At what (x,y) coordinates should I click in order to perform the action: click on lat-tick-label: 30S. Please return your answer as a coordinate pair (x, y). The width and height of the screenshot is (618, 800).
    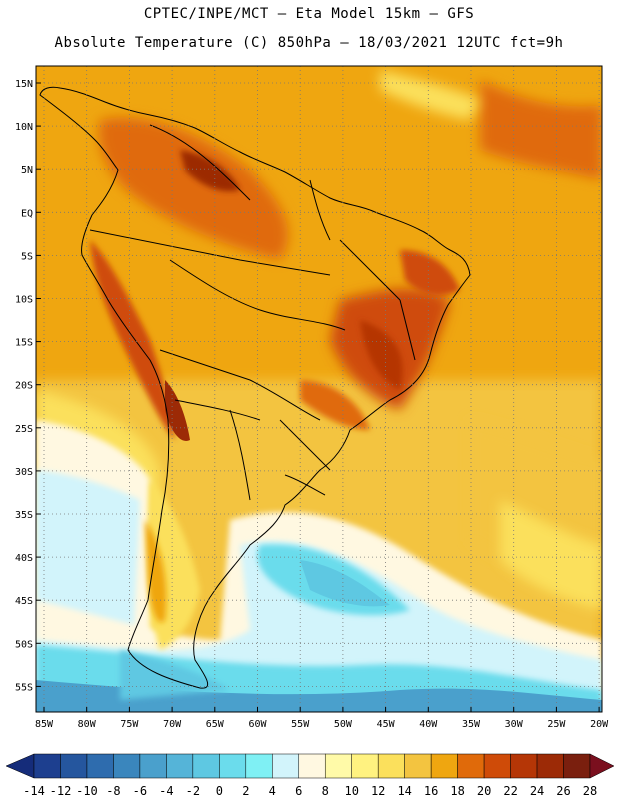
    Looking at the image, I should click on (24, 472).